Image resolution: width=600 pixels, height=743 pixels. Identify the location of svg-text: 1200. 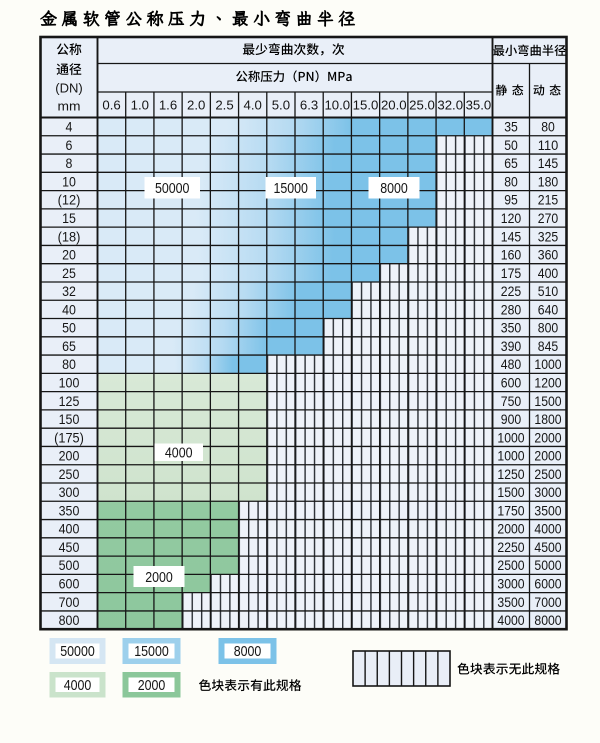
(547, 383).